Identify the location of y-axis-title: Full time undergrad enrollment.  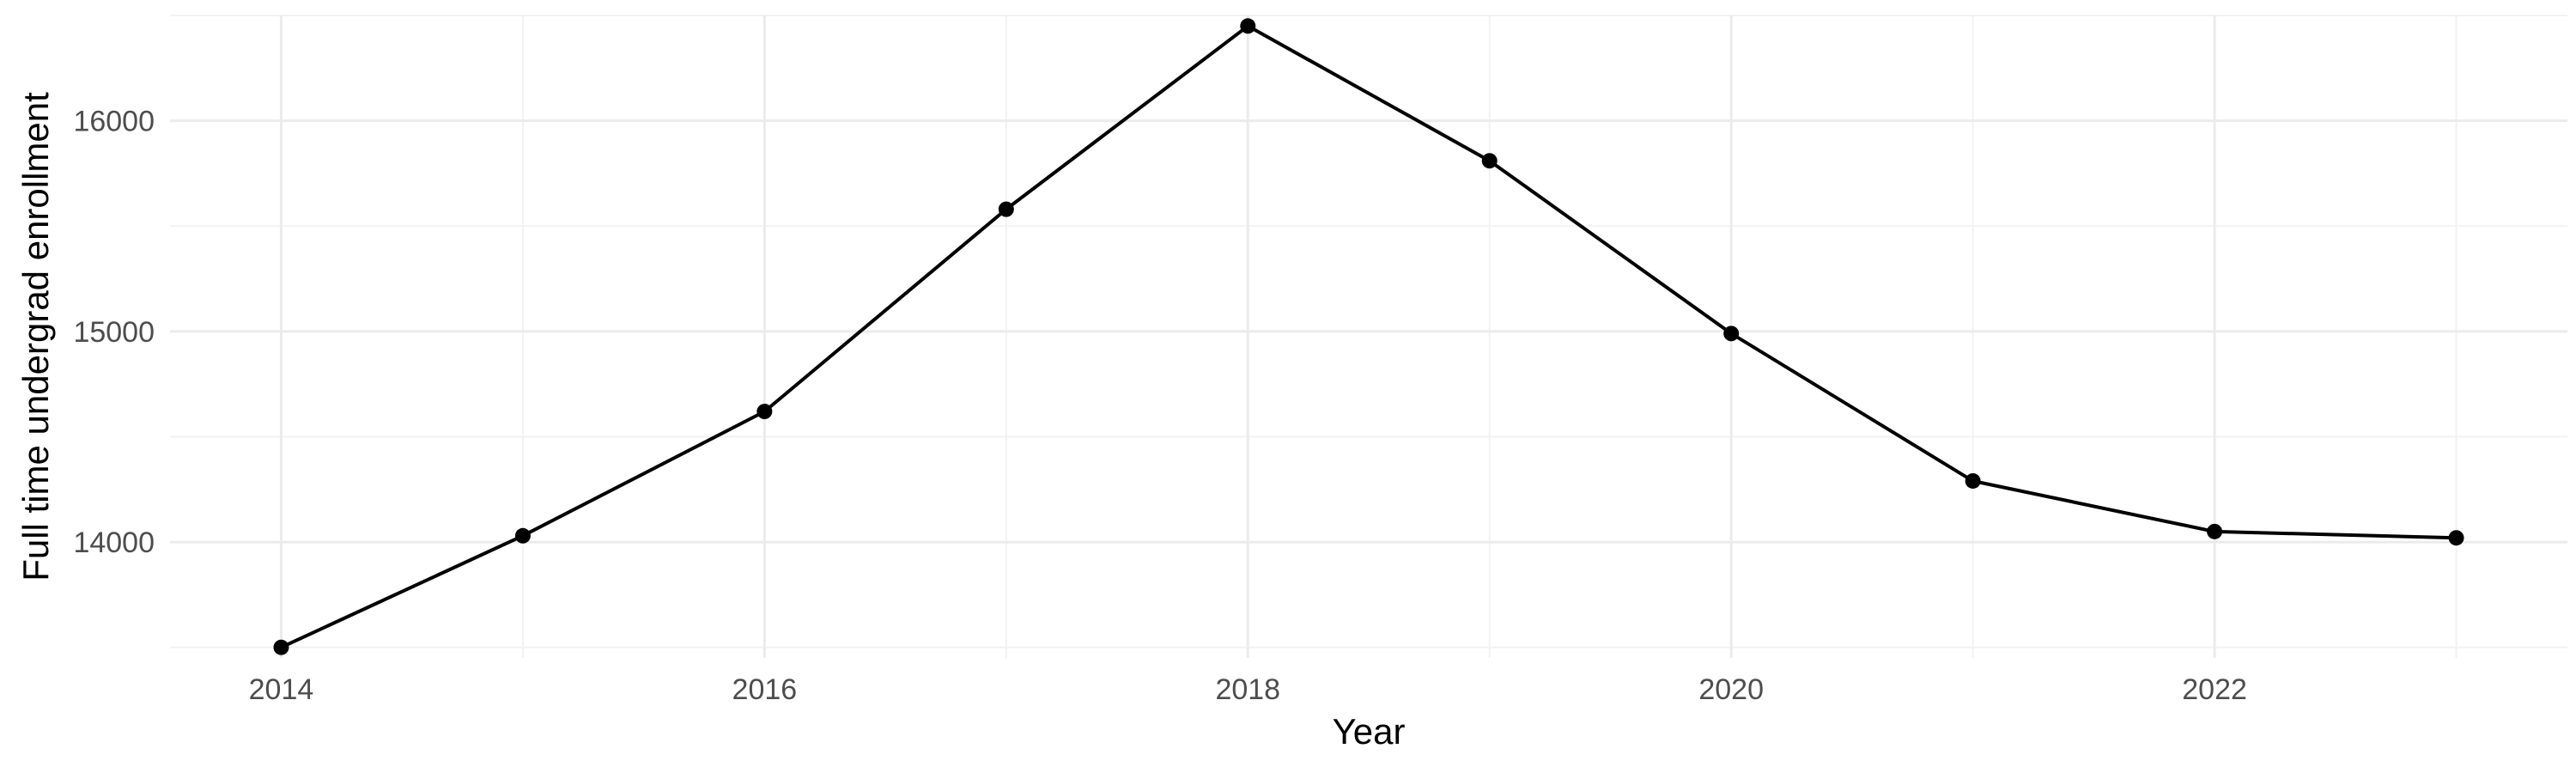
(36, 336).